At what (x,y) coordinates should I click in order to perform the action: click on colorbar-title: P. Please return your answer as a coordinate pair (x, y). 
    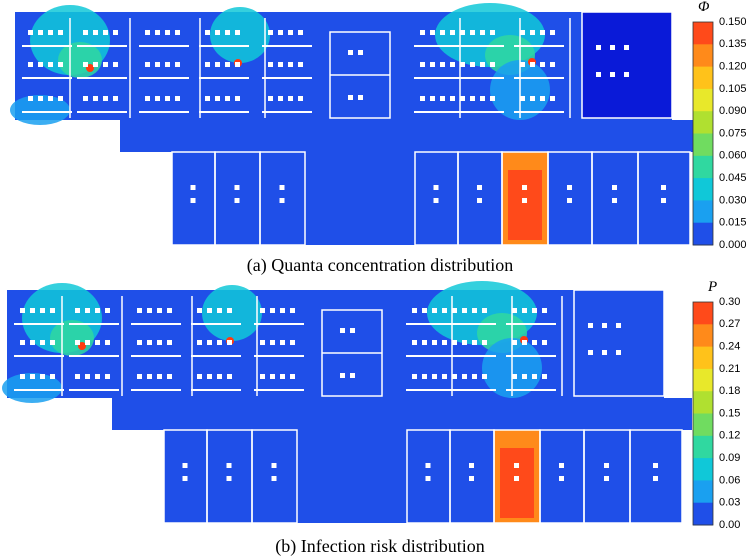
    Looking at the image, I should click on (712, 287).